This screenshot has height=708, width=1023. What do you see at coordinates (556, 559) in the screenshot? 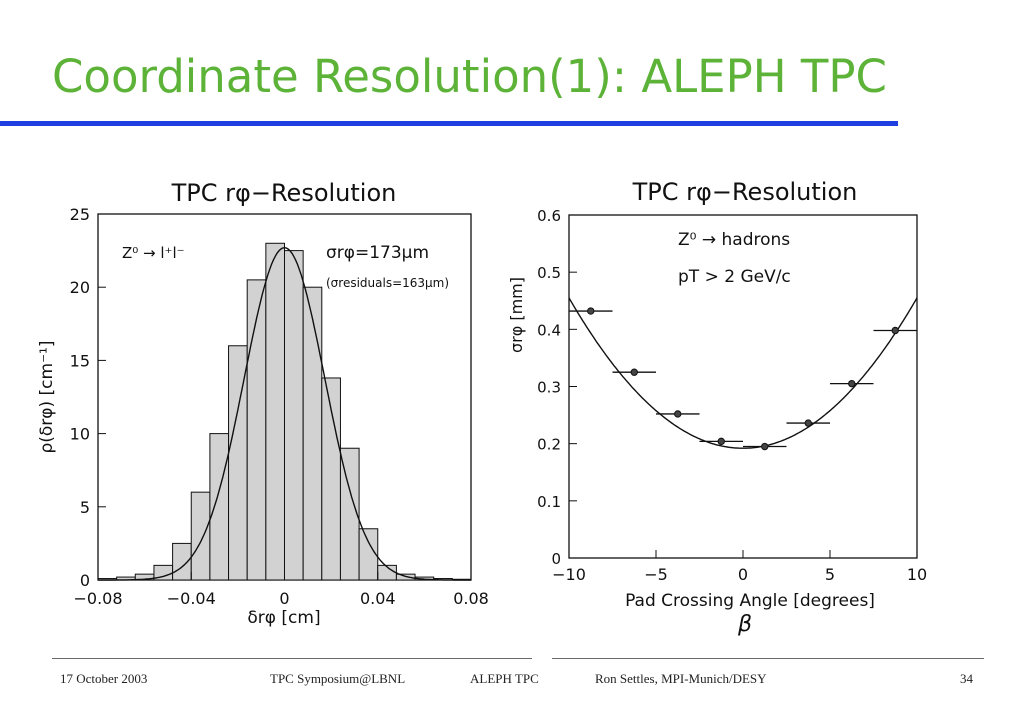
I see `resolution-ytick-label: 0` at bounding box center [556, 559].